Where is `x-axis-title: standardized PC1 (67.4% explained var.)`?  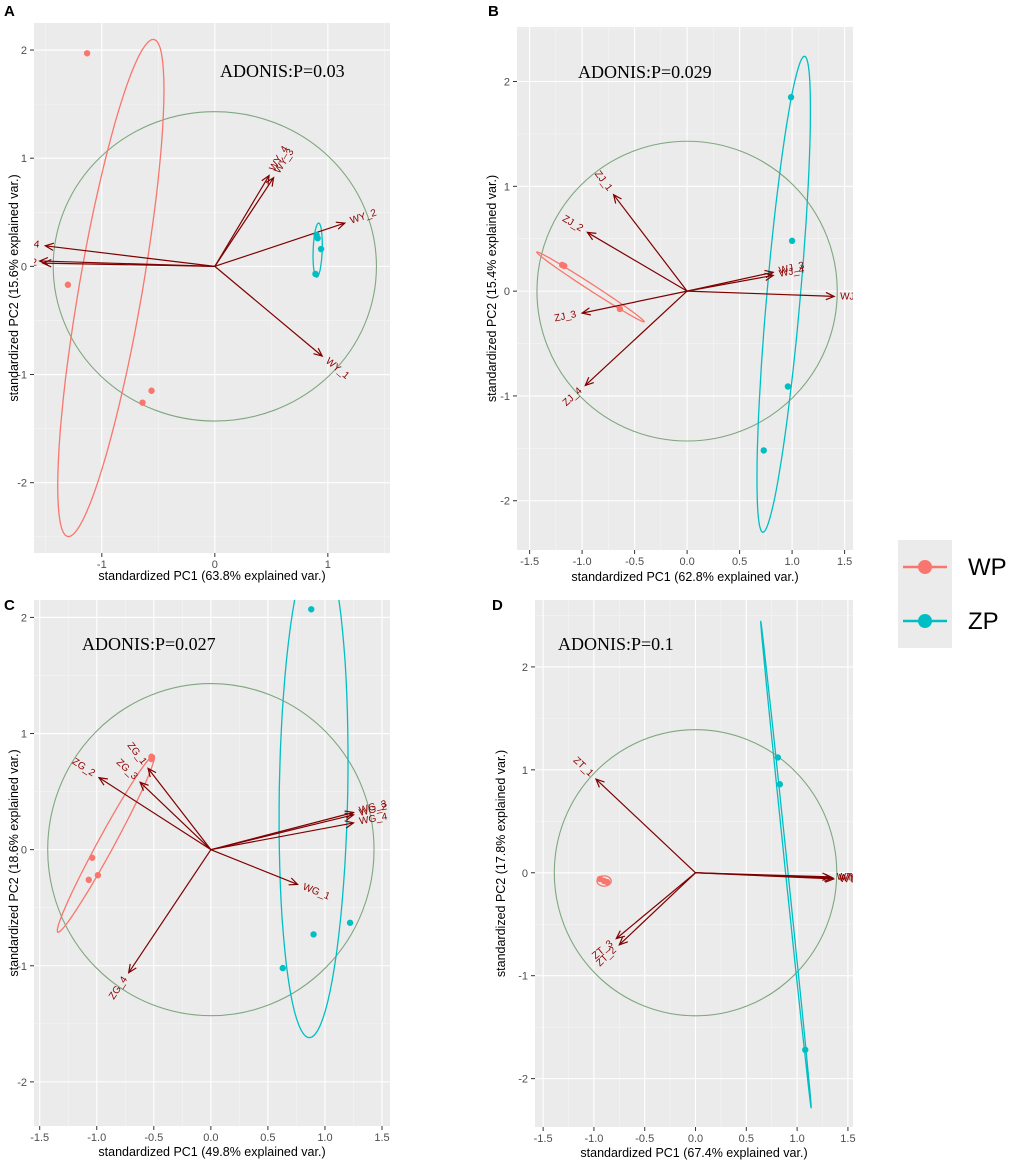
x-axis-title: standardized PC1 (67.4% explained var.) is located at coordinates (693, 1153).